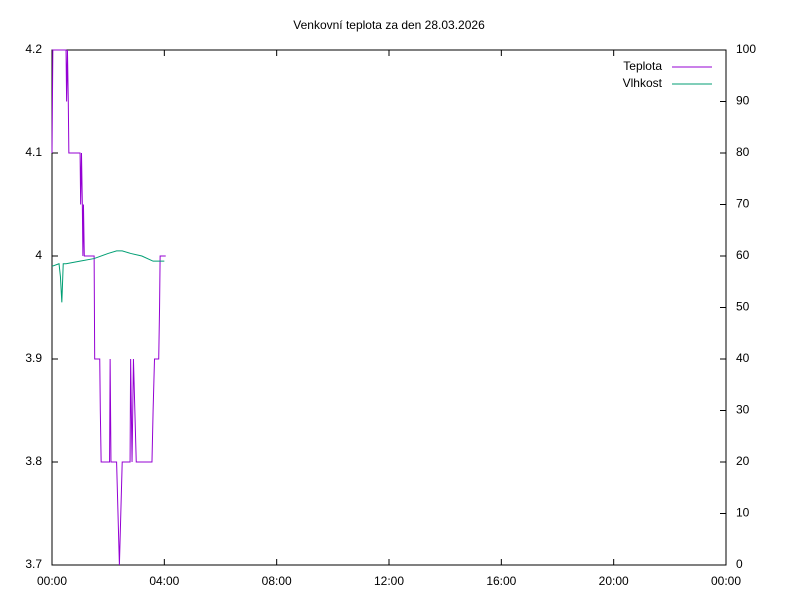  What do you see at coordinates (743, 410) in the screenshot?
I see `y2-tick-label: 30` at bounding box center [743, 410].